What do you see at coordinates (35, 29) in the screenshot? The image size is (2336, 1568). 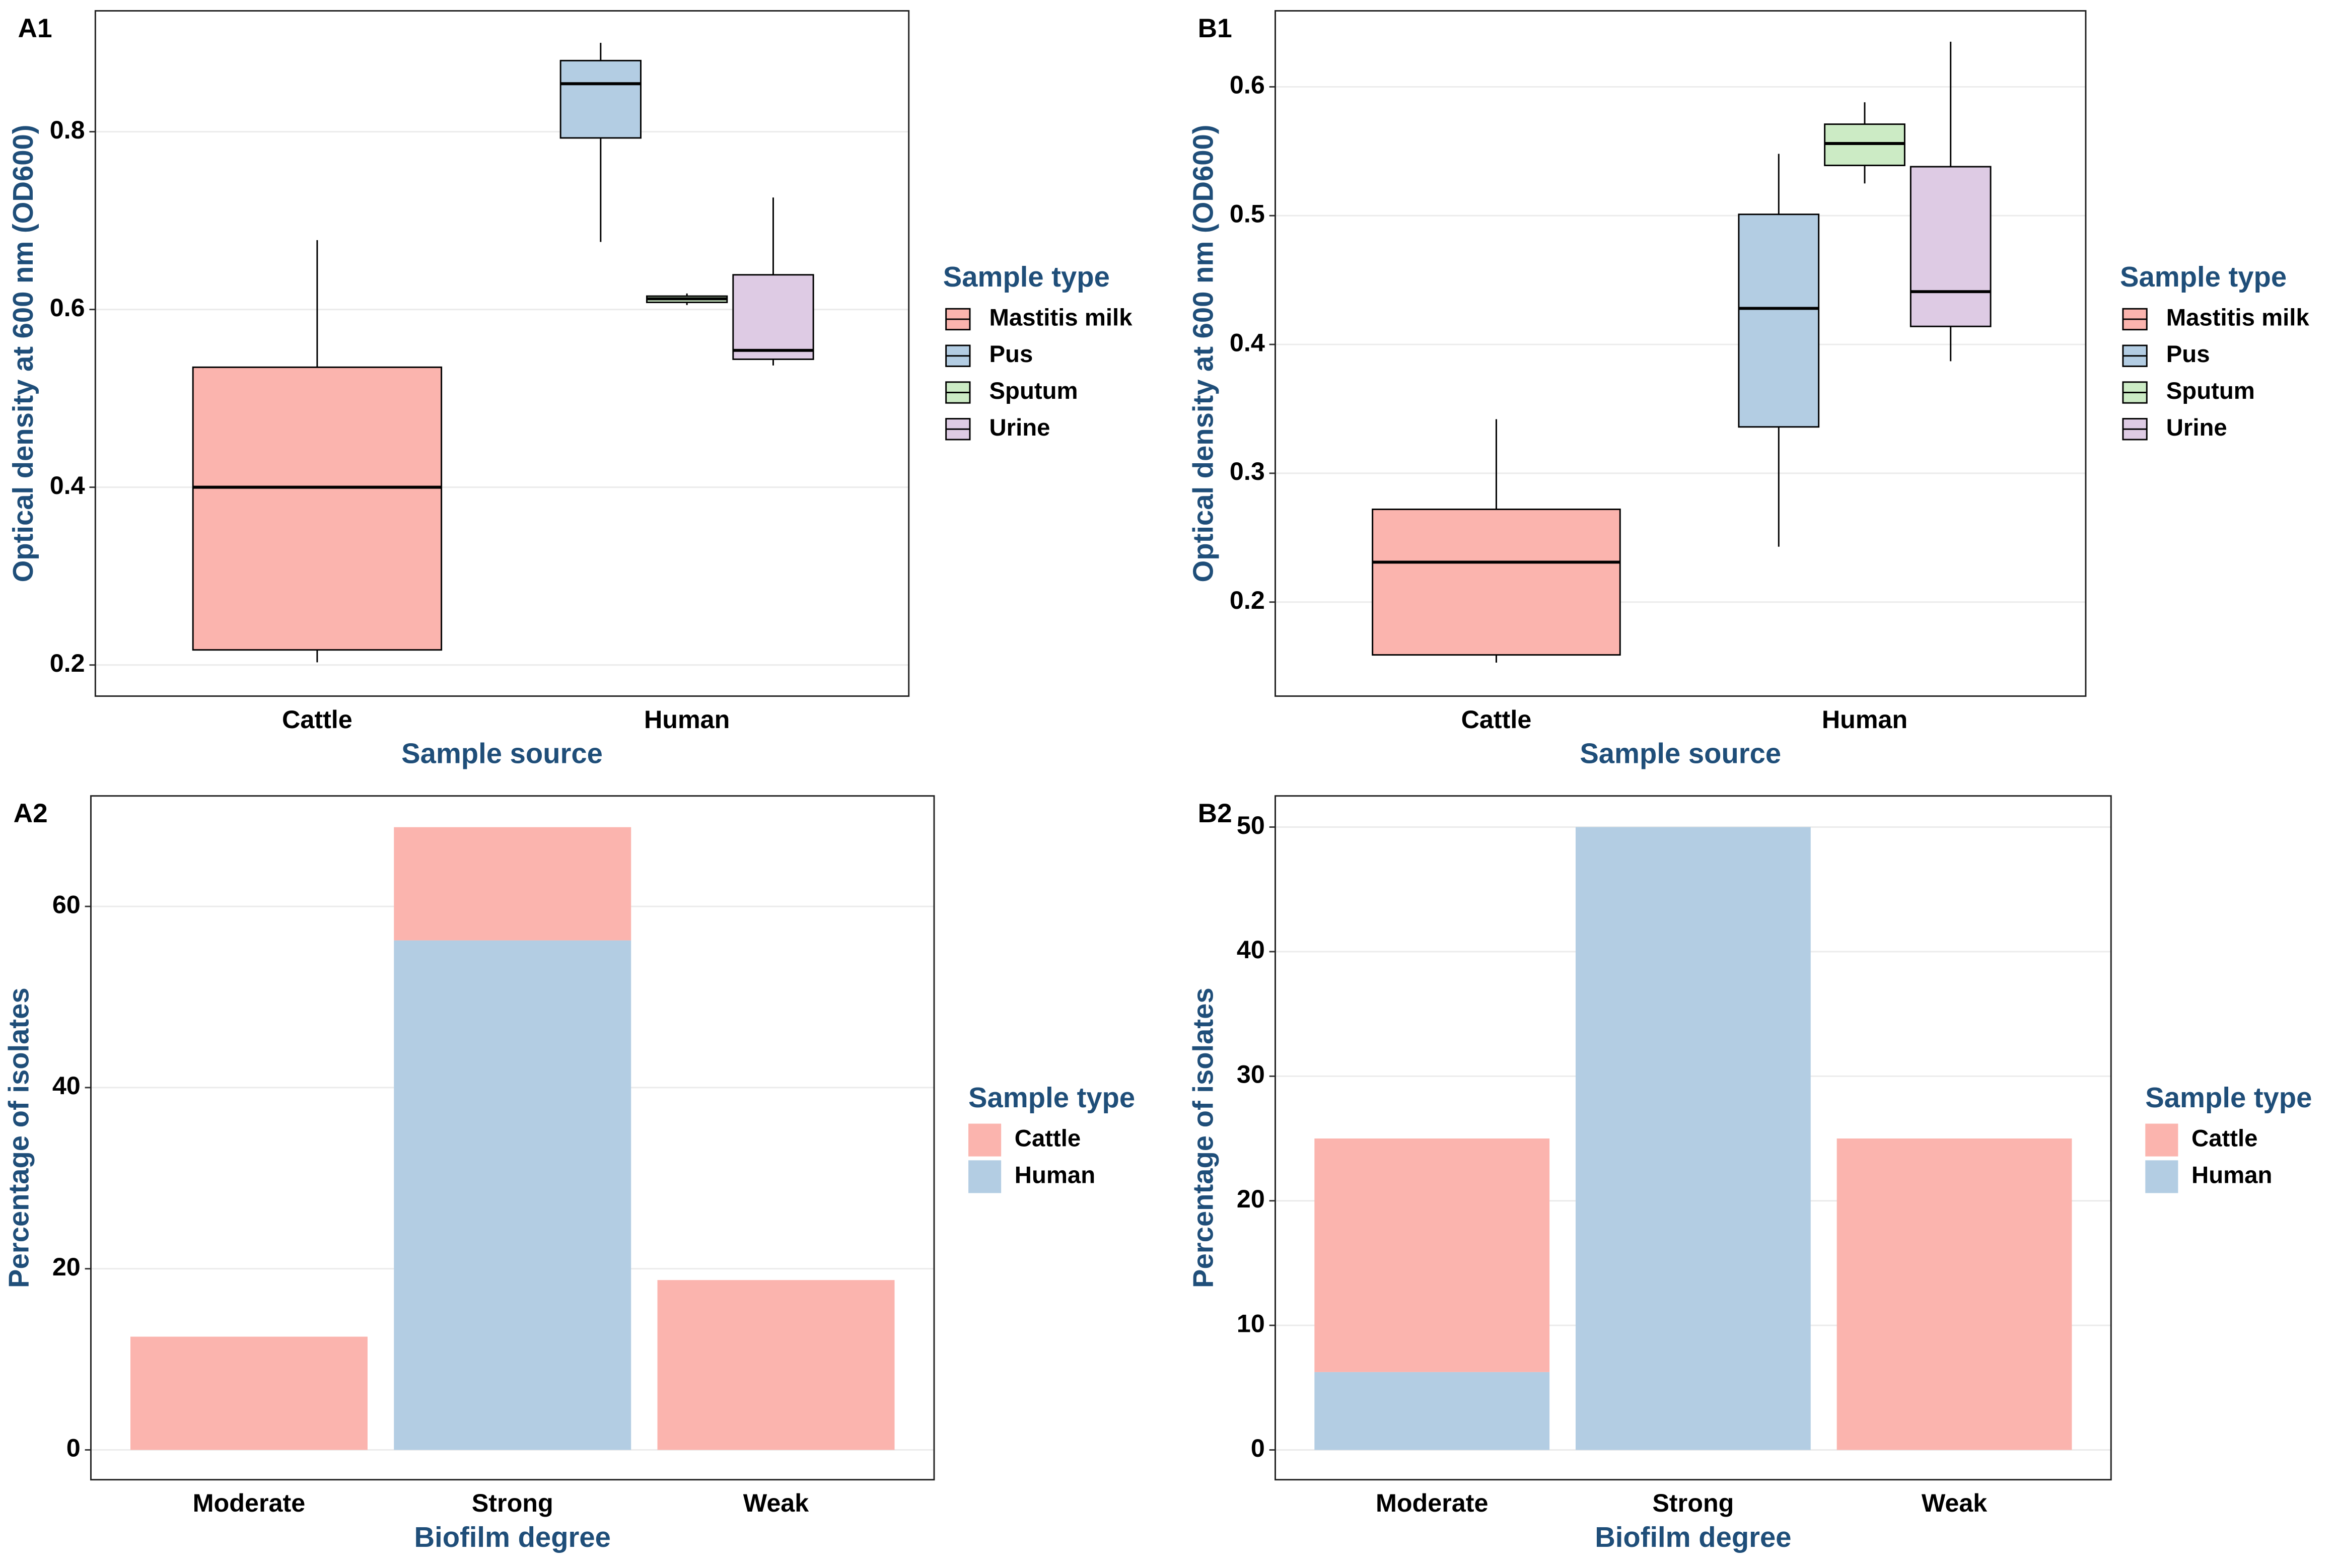 I see `panel-label: A1` at bounding box center [35, 29].